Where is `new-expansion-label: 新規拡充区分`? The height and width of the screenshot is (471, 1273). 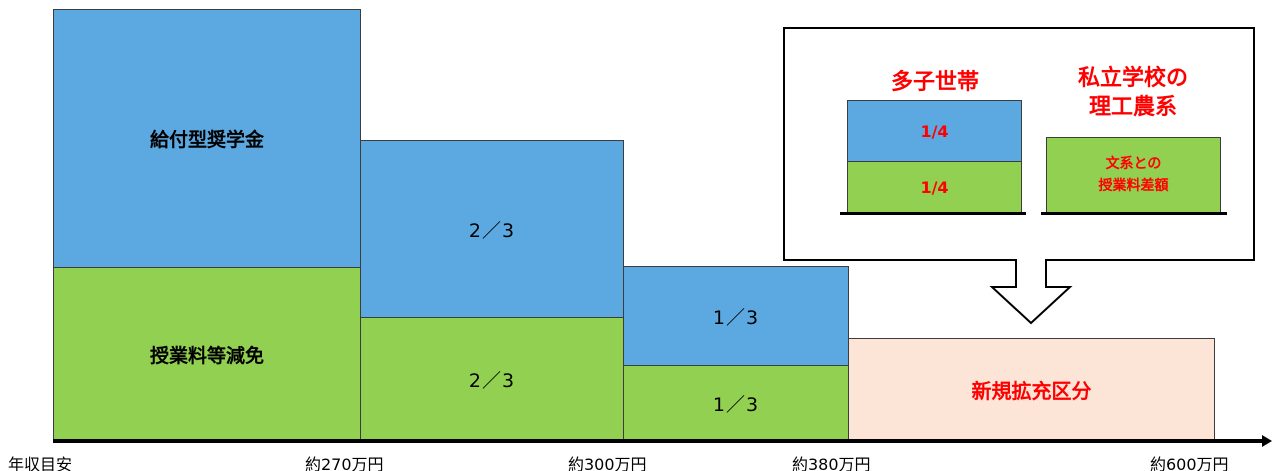 new-expansion-label: 新規拡充区分 is located at coordinates (1031, 391).